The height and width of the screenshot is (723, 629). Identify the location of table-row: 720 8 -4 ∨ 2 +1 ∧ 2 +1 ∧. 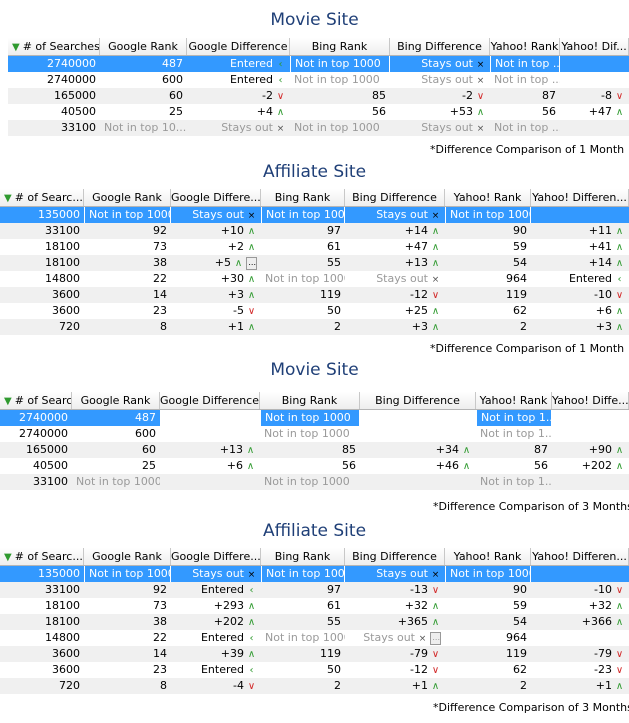
(314, 686).